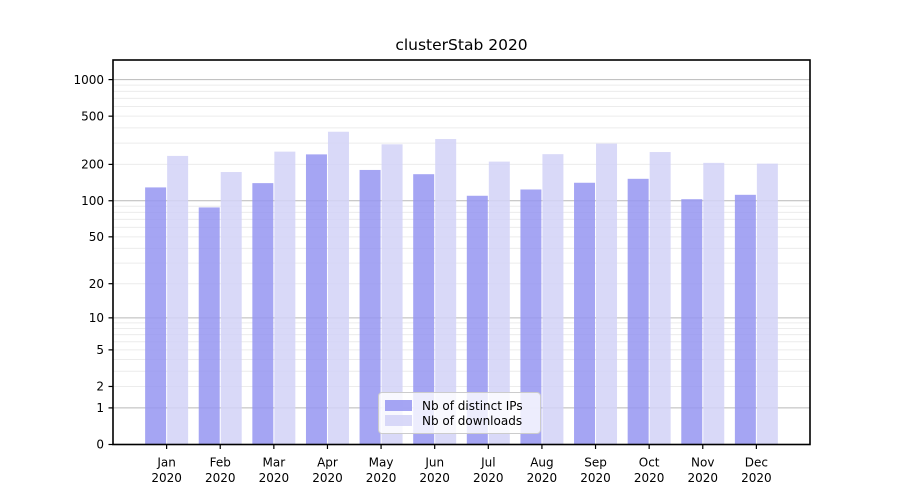 The image size is (900, 500). I want to click on x-tick-year-feb: 2020, so click(220, 478).